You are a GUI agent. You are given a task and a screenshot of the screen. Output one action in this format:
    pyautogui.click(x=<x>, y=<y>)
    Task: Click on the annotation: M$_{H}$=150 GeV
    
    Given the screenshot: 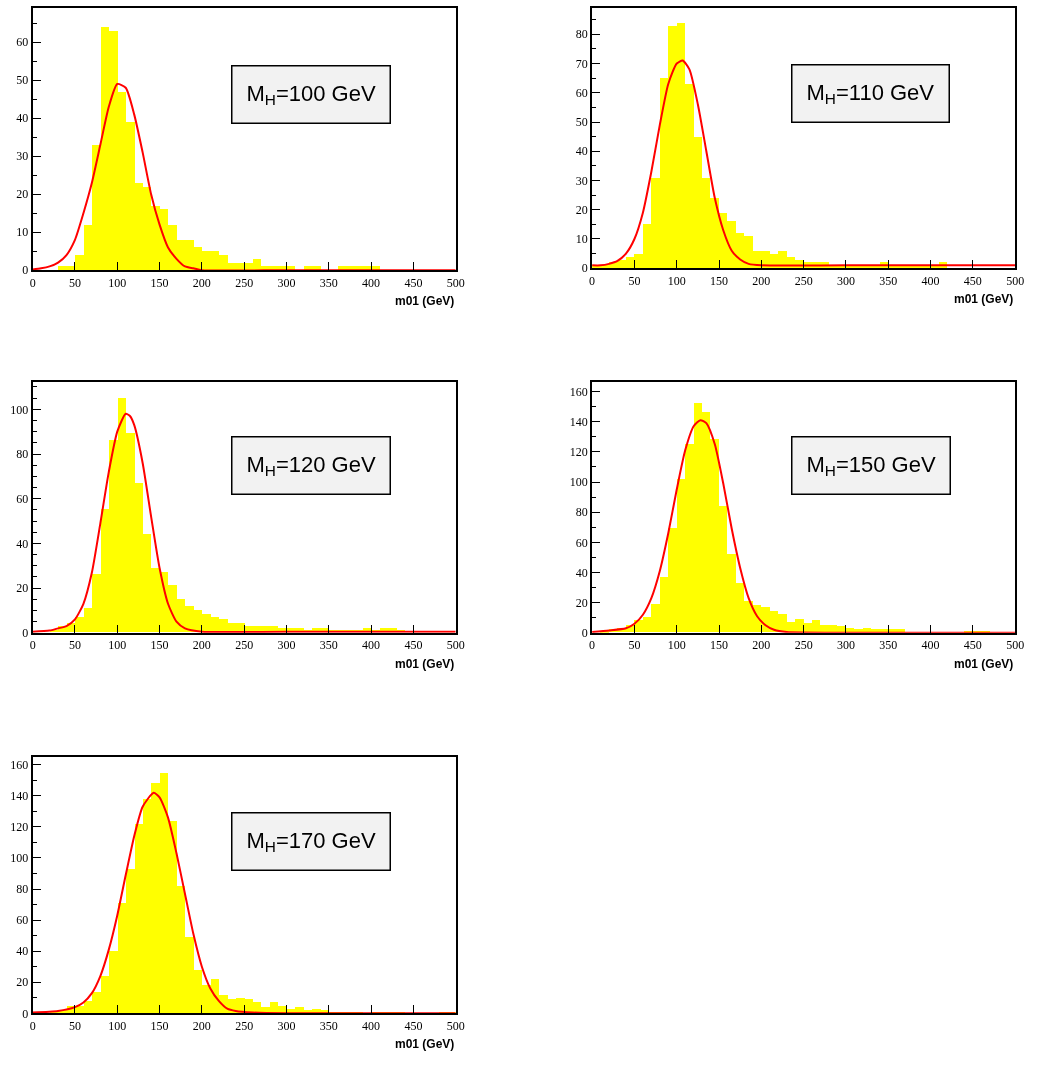 What is the action you would take?
    pyautogui.click(x=871, y=465)
    